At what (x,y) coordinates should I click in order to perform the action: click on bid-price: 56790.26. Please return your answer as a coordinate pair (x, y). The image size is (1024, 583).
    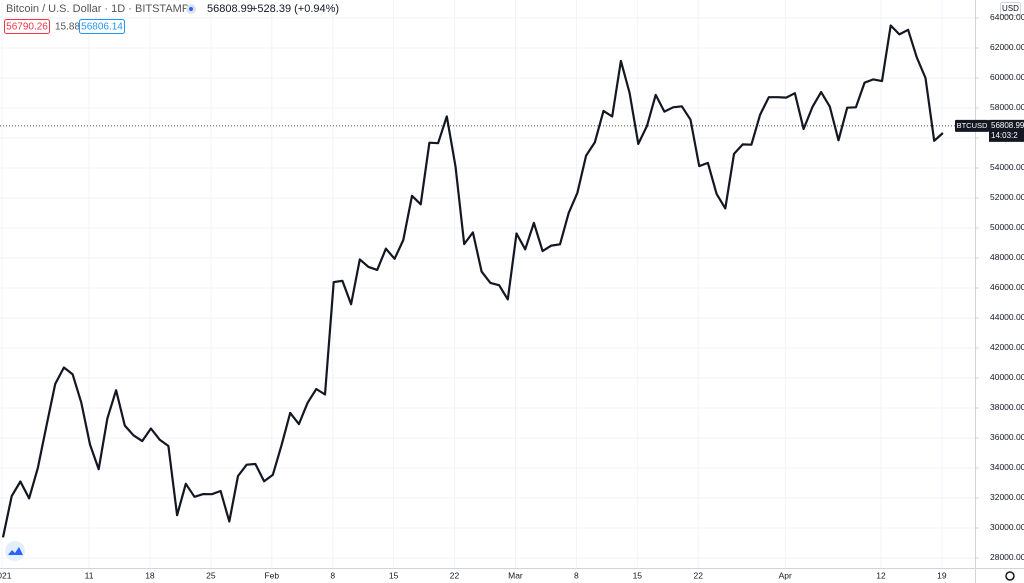
    Looking at the image, I should click on (27, 27).